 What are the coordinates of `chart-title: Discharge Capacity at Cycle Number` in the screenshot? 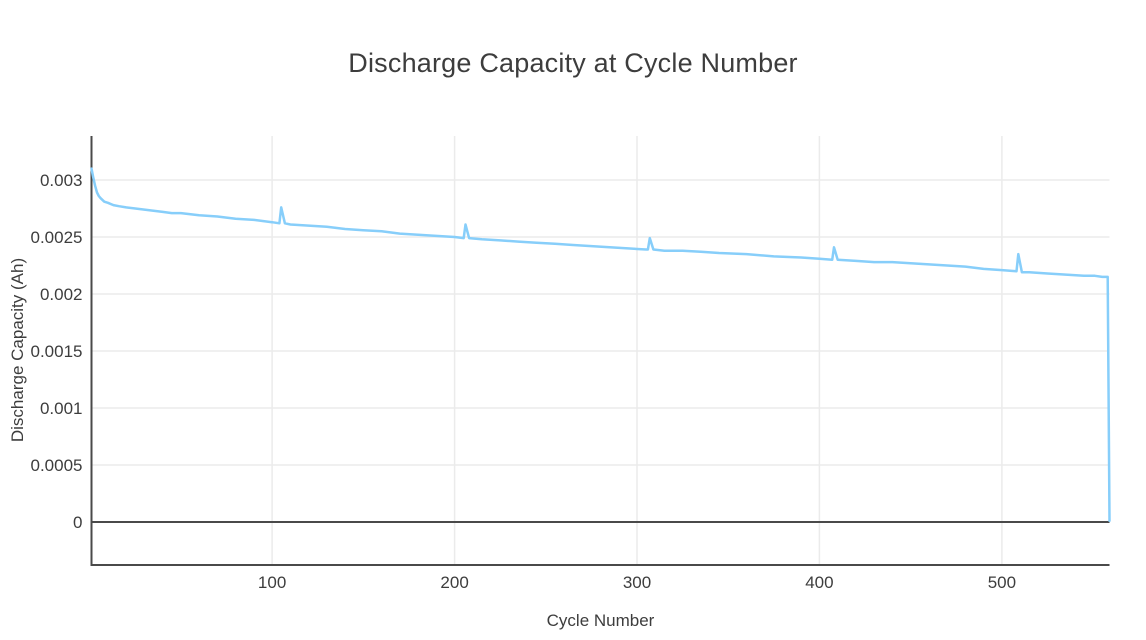 It's located at (573, 63).